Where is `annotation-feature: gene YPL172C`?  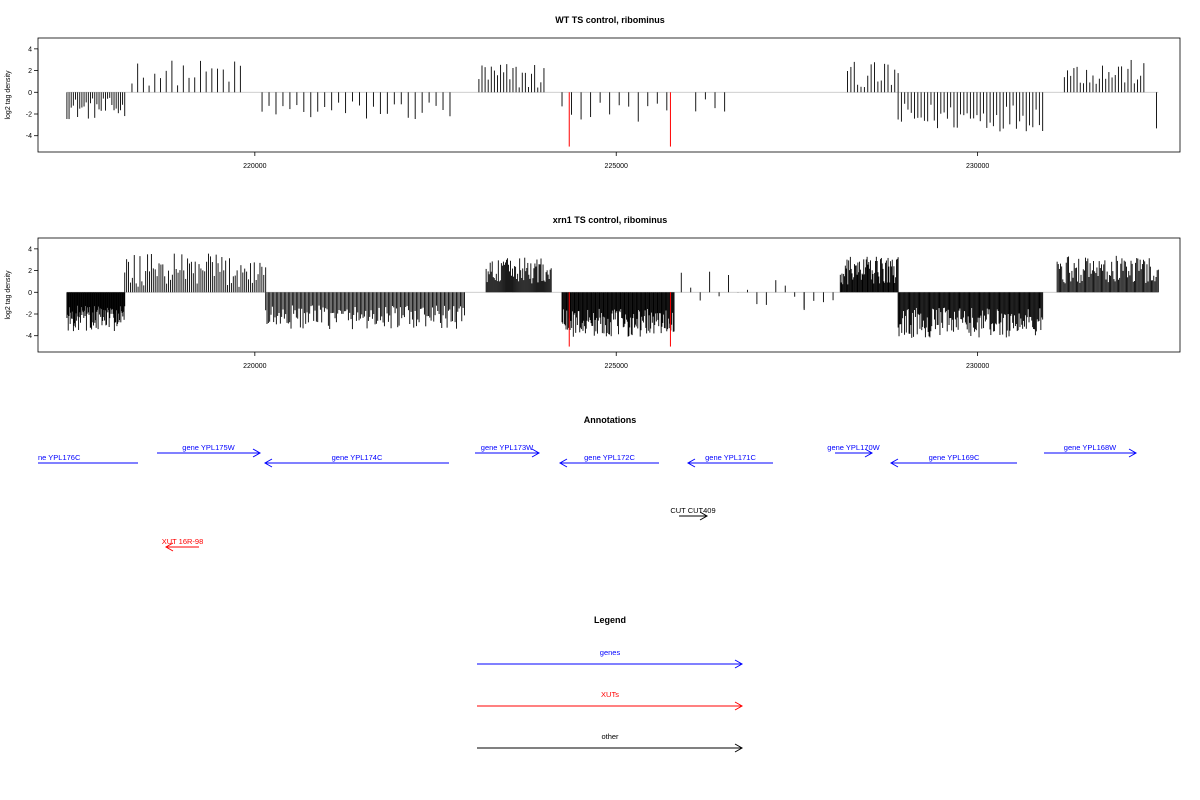
annotation-feature: gene YPL172C is located at coordinates (608, 460).